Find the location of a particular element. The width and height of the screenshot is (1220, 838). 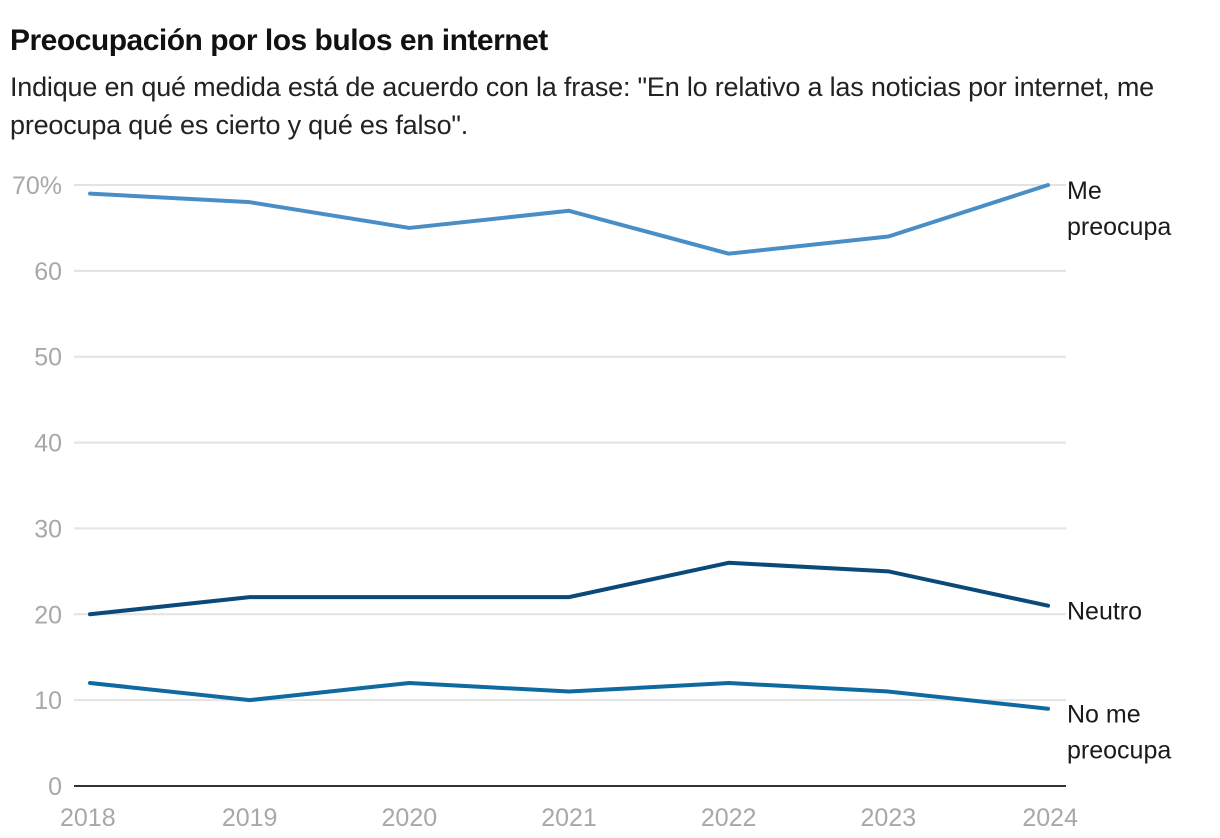

y-tick-label: 0 is located at coordinates (55, 787).